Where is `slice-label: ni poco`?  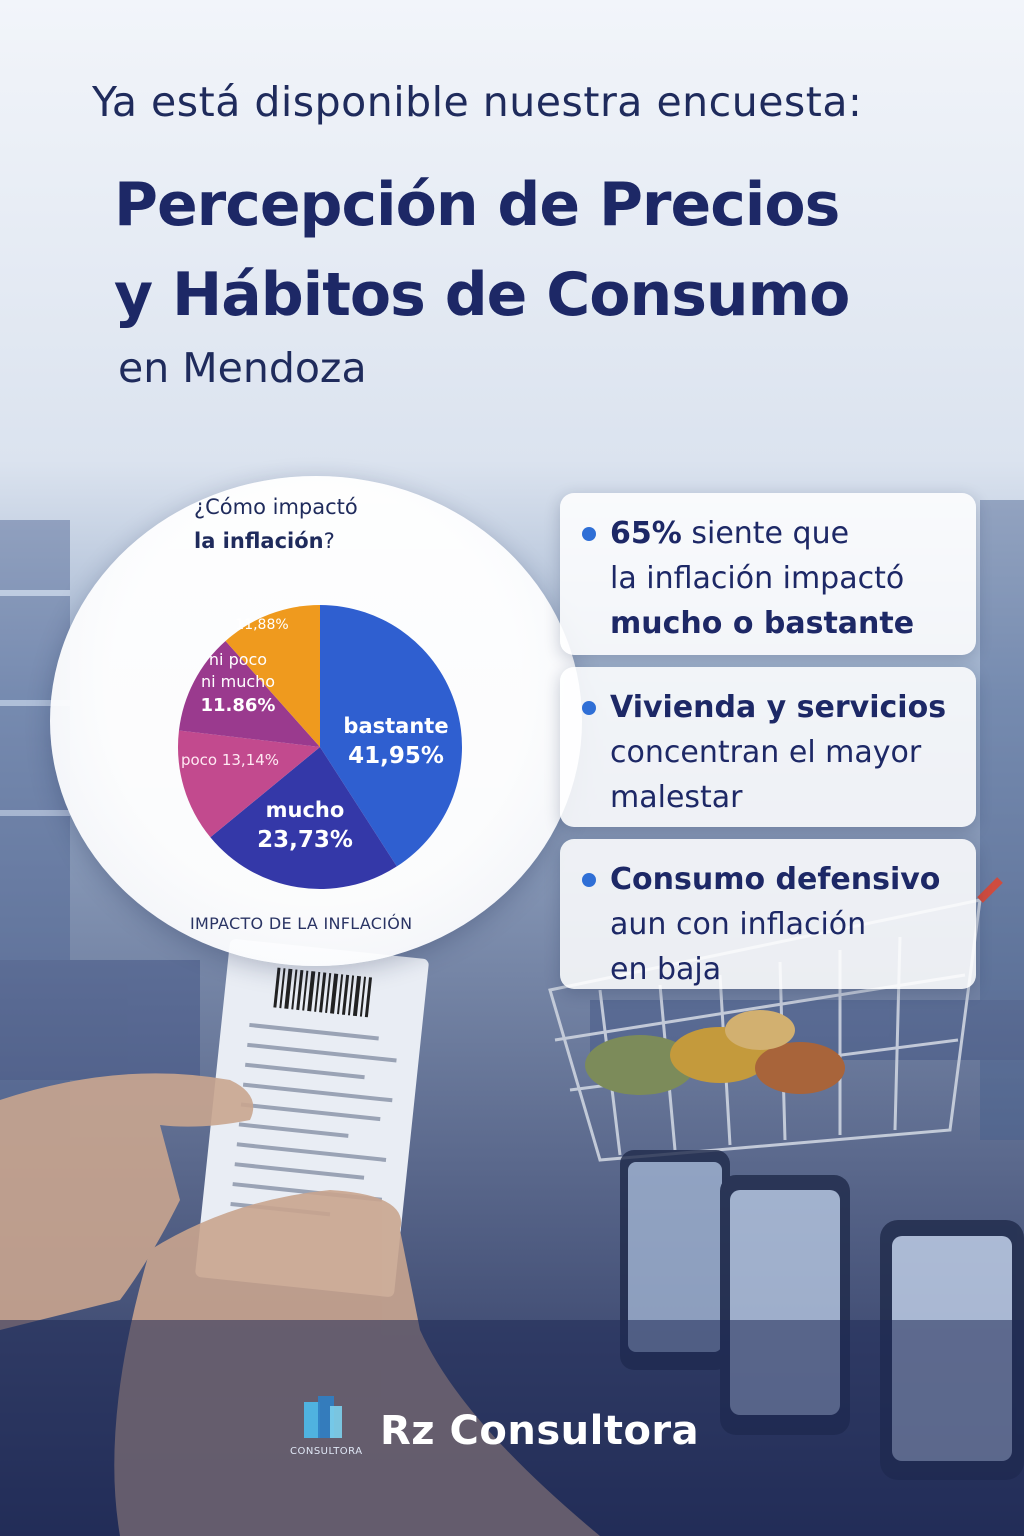 slice-label: ni poco is located at coordinates (238, 659).